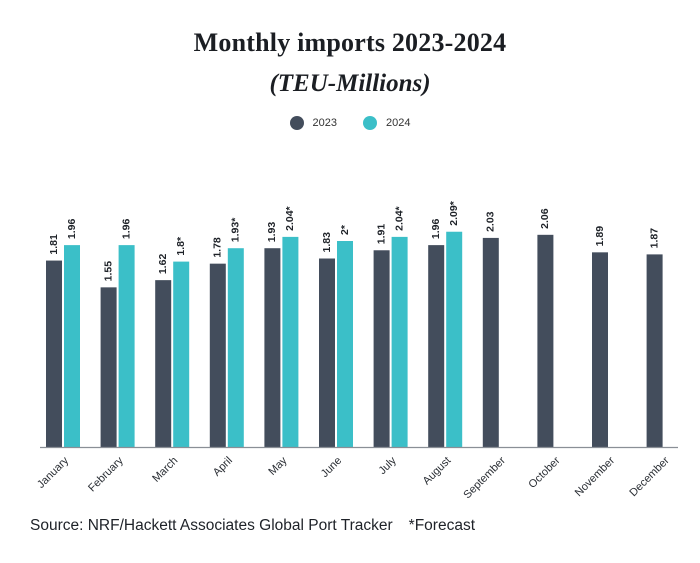 The height and width of the screenshot is (563, 700). What do you see at coordinates (370, 123) in the screenshot?
I see `legend-swatch-2024` at bounding box center [370, 123].